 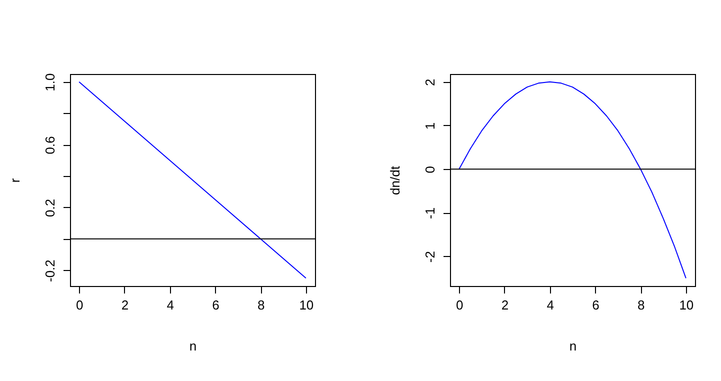 What do you see at coordinates (50, 82) in the screenshot?
I see `y-tick-label: 1.0` at bounding box center [50, 82].